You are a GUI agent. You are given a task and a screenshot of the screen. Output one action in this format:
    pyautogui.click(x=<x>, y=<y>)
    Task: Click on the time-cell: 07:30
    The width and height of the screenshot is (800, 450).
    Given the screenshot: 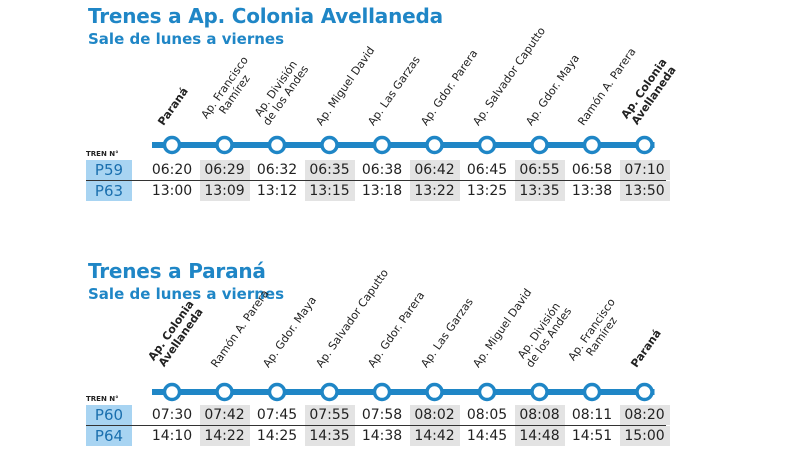 What is the action you would take?
    pyautogui.click(x=172, y=415)
    